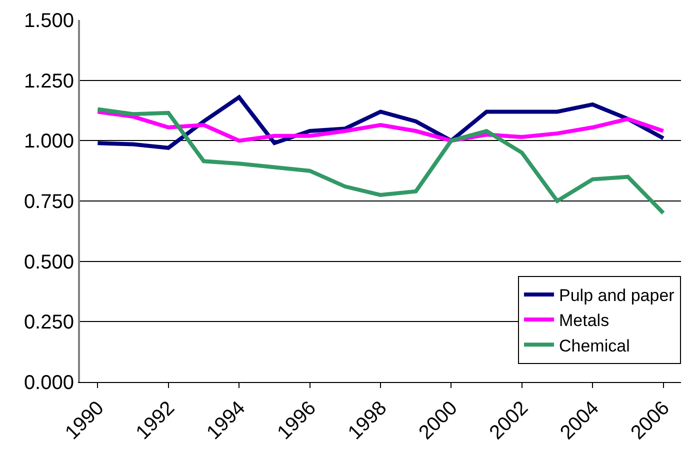 This screenshot has height=462, width=689. What do you see at coordinates (49, 81) in the screenshot?
I see `y-tick-label: 1.250` at bounding box center [49, 81].